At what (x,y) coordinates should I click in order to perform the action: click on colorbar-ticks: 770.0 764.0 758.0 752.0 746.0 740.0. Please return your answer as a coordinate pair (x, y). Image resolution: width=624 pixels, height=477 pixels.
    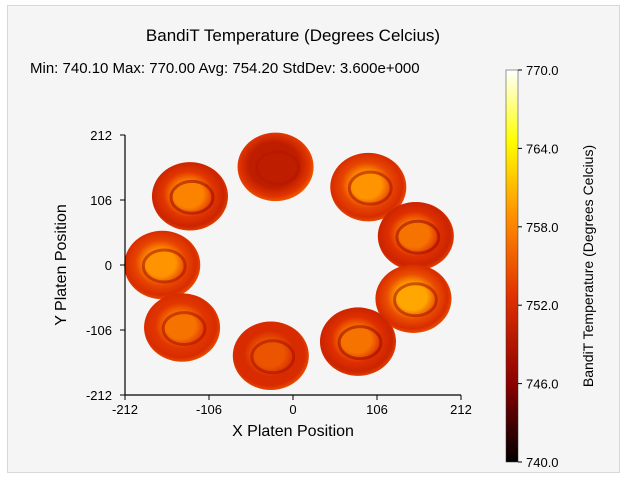
    Looking at the image, I should click on (538, 266).